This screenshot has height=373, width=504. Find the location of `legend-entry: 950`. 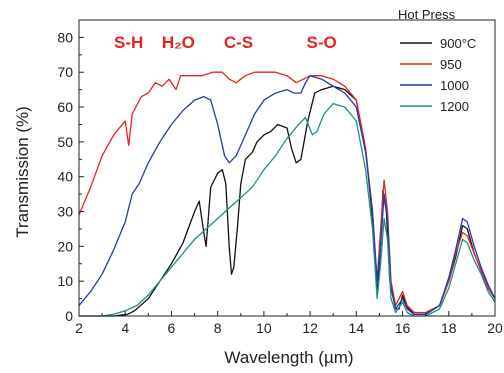

legend-entry: 950 is located at coordinates (451, 64).